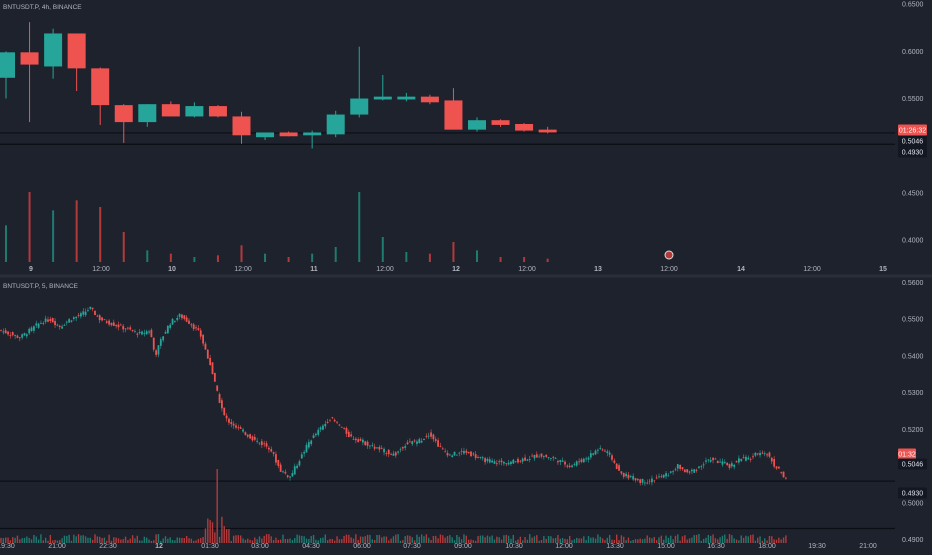  I want to click on y-tick-label: 0.5600, so click(913, 283).